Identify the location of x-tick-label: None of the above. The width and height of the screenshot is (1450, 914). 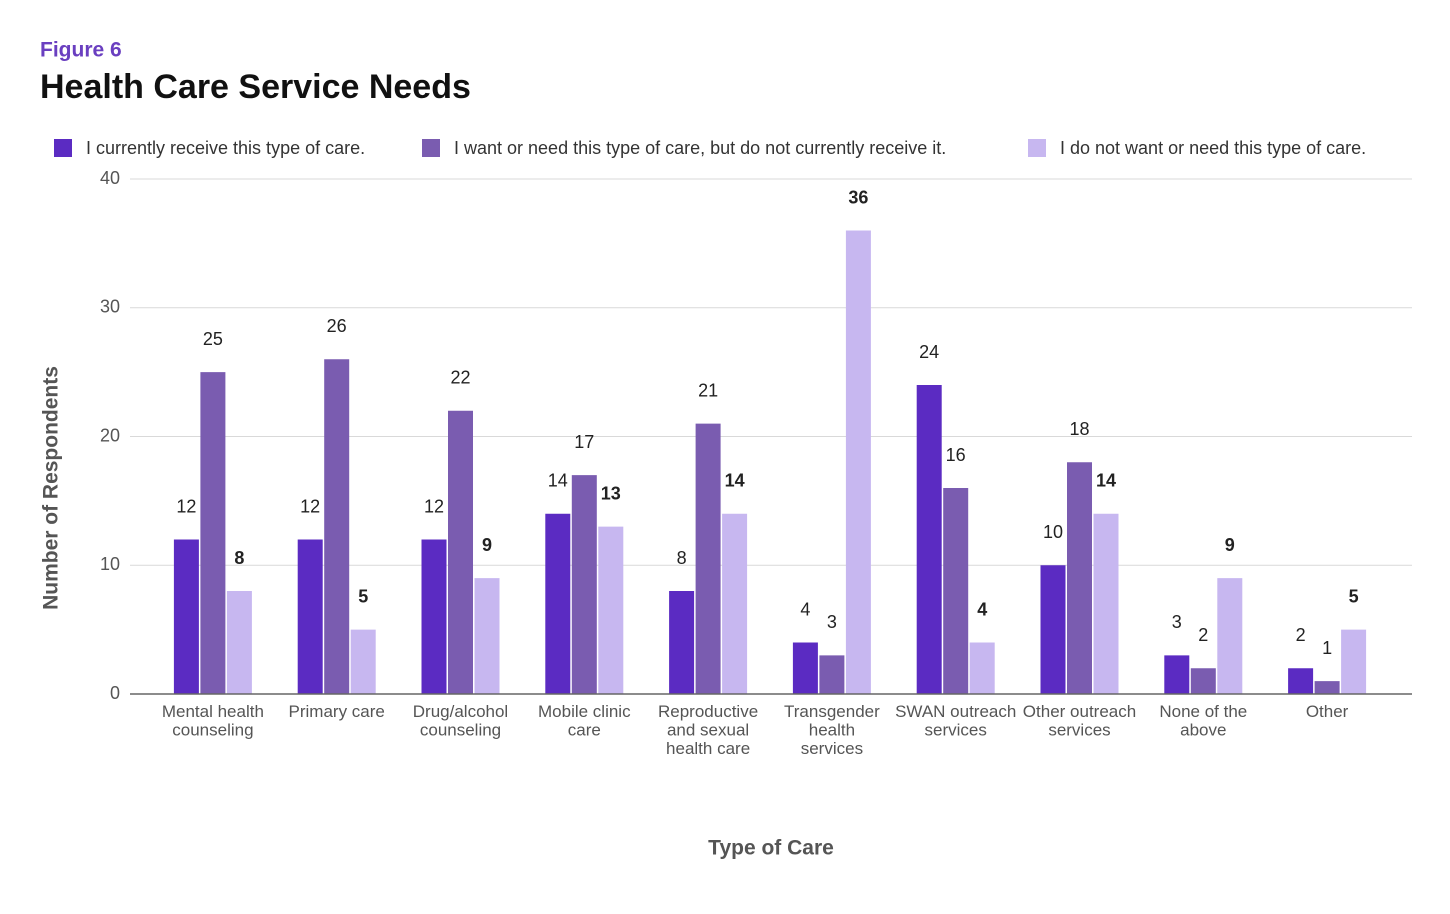
(1203, 721).